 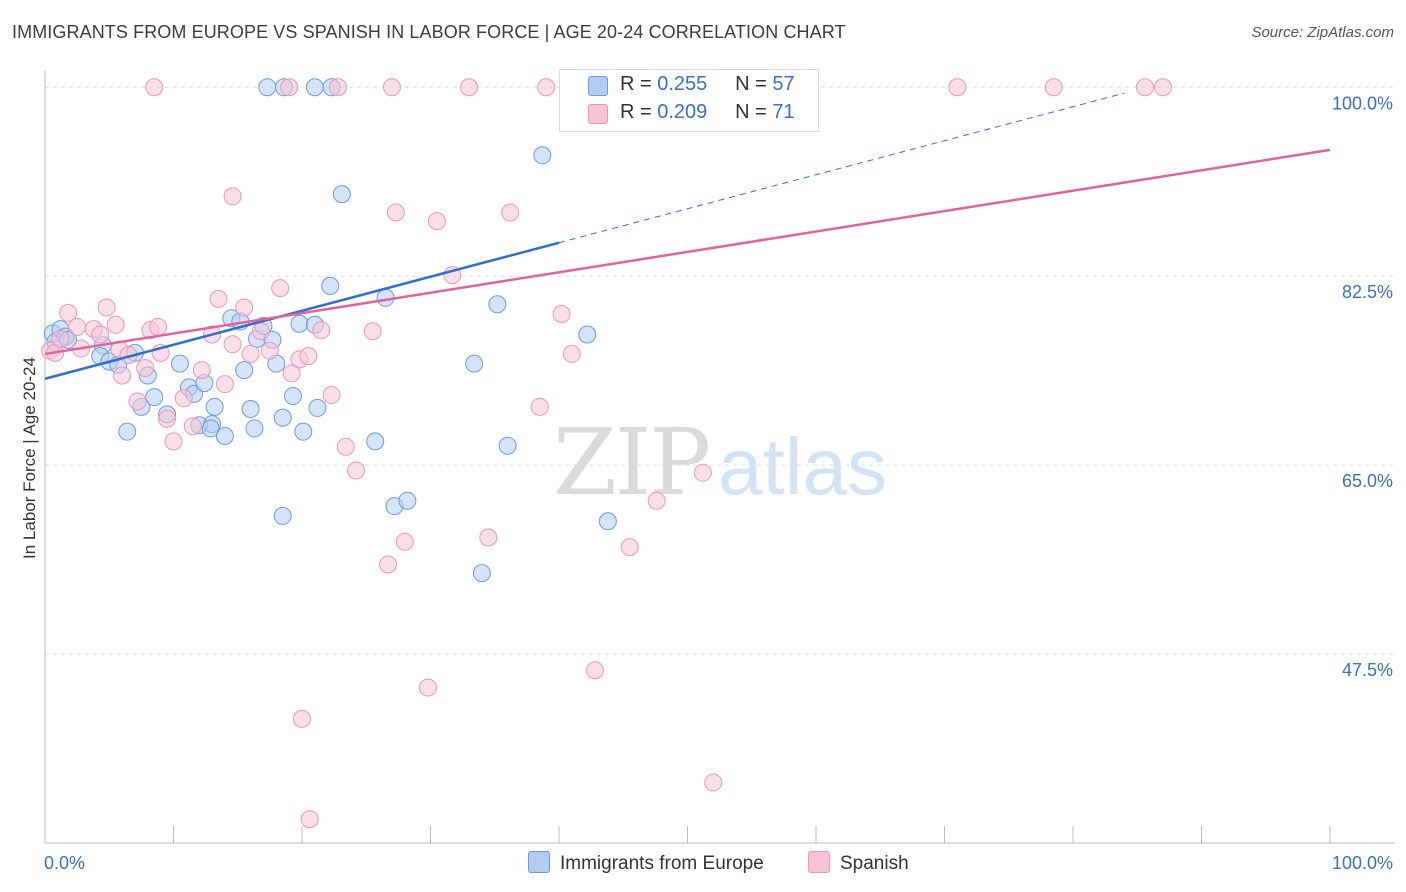 What do you see at coordinates (1367, 292) in the screenshot?
I see `y-tick-label: 82.5%` at bounding box center [1367, 292].